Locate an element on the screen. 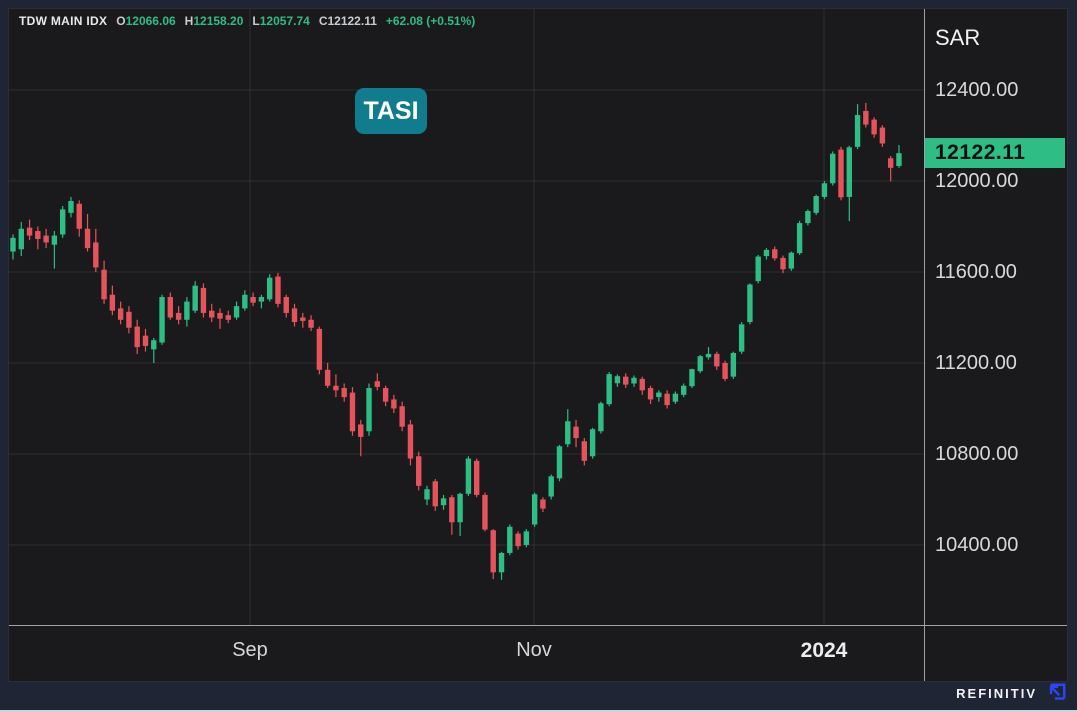 This screenshot has width=1077, height=712. price-tick-label: 11200.00 is located at coordinates (976, 363).